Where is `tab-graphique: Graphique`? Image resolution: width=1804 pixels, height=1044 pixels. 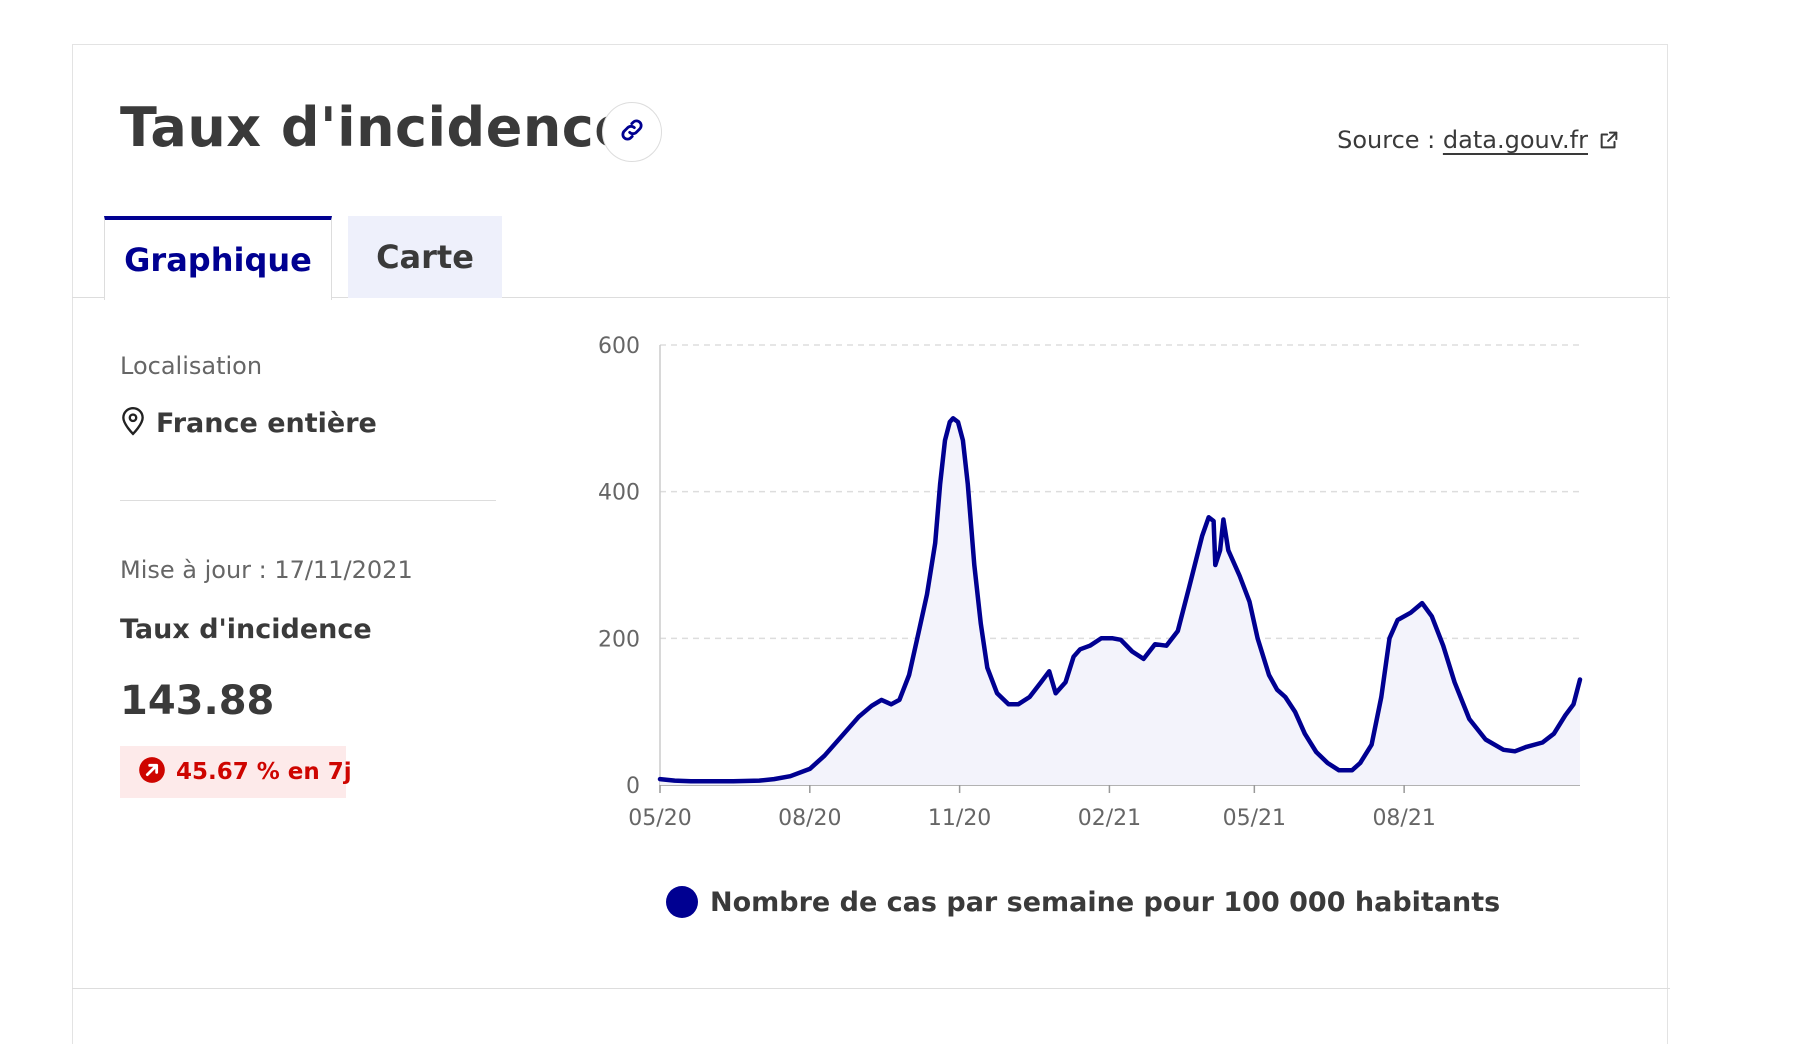 tab-graphique: Graphique is located at coordinates (218, 258).